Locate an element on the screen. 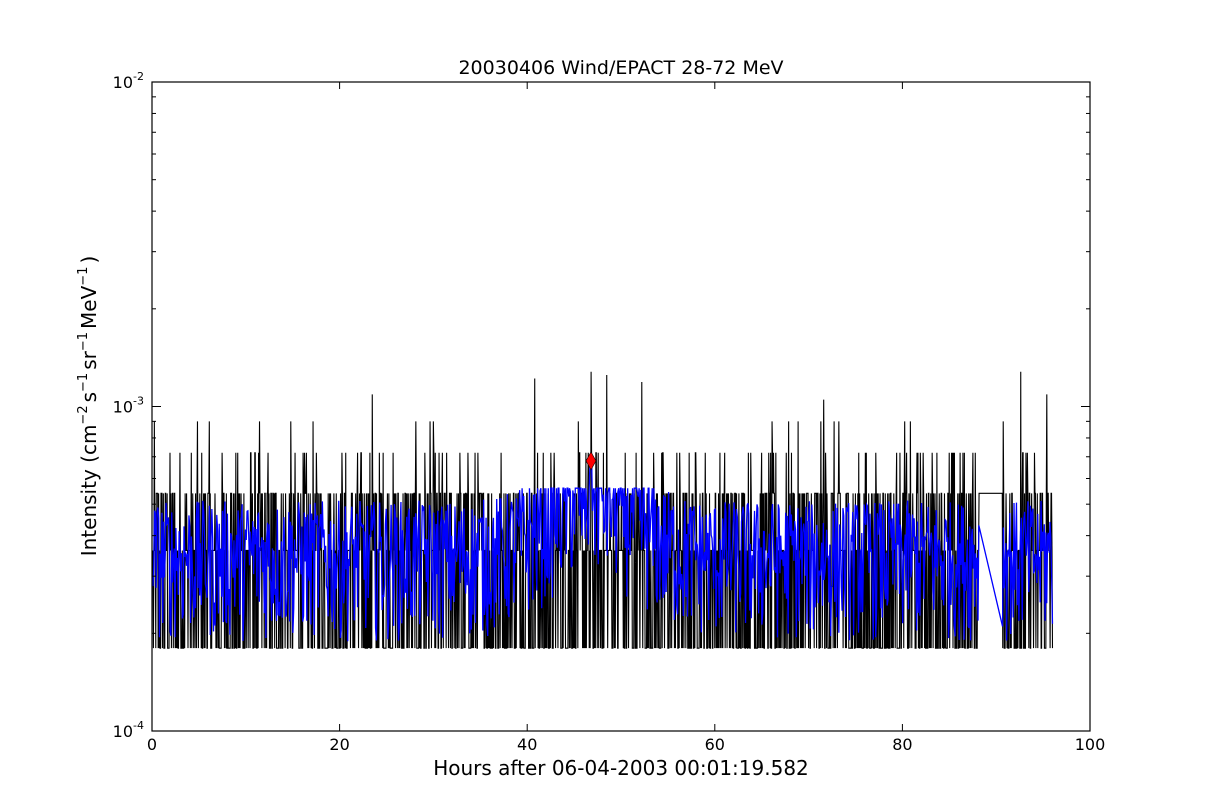 This screenshot has height=812, width=1212. chart-title: 20030406 Wind/EPACT 28-72 MeV is located at coordinates (620, 68).